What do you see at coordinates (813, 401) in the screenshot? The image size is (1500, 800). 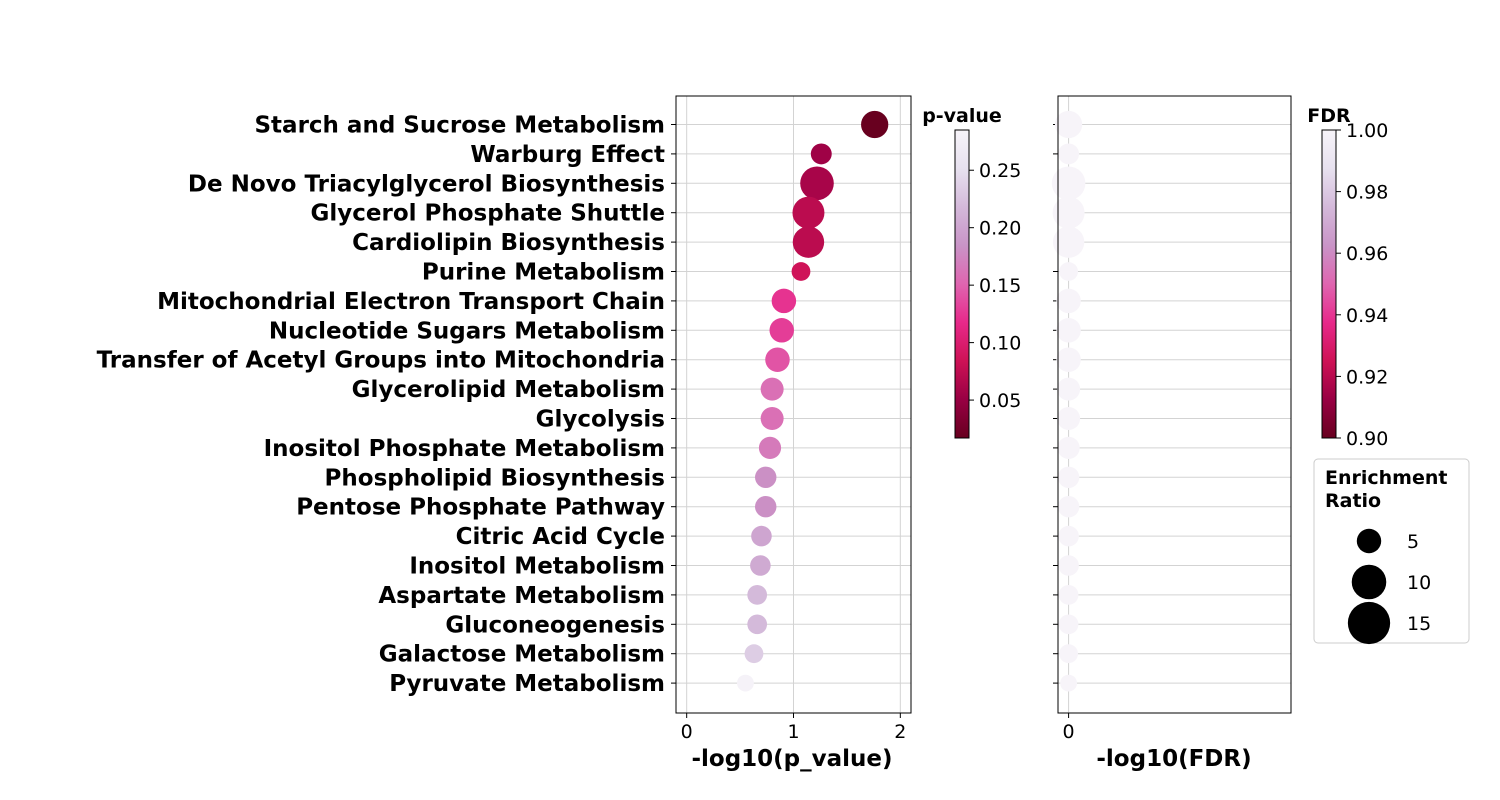 I see `pvalue-points` at bounding box center [813, 401].